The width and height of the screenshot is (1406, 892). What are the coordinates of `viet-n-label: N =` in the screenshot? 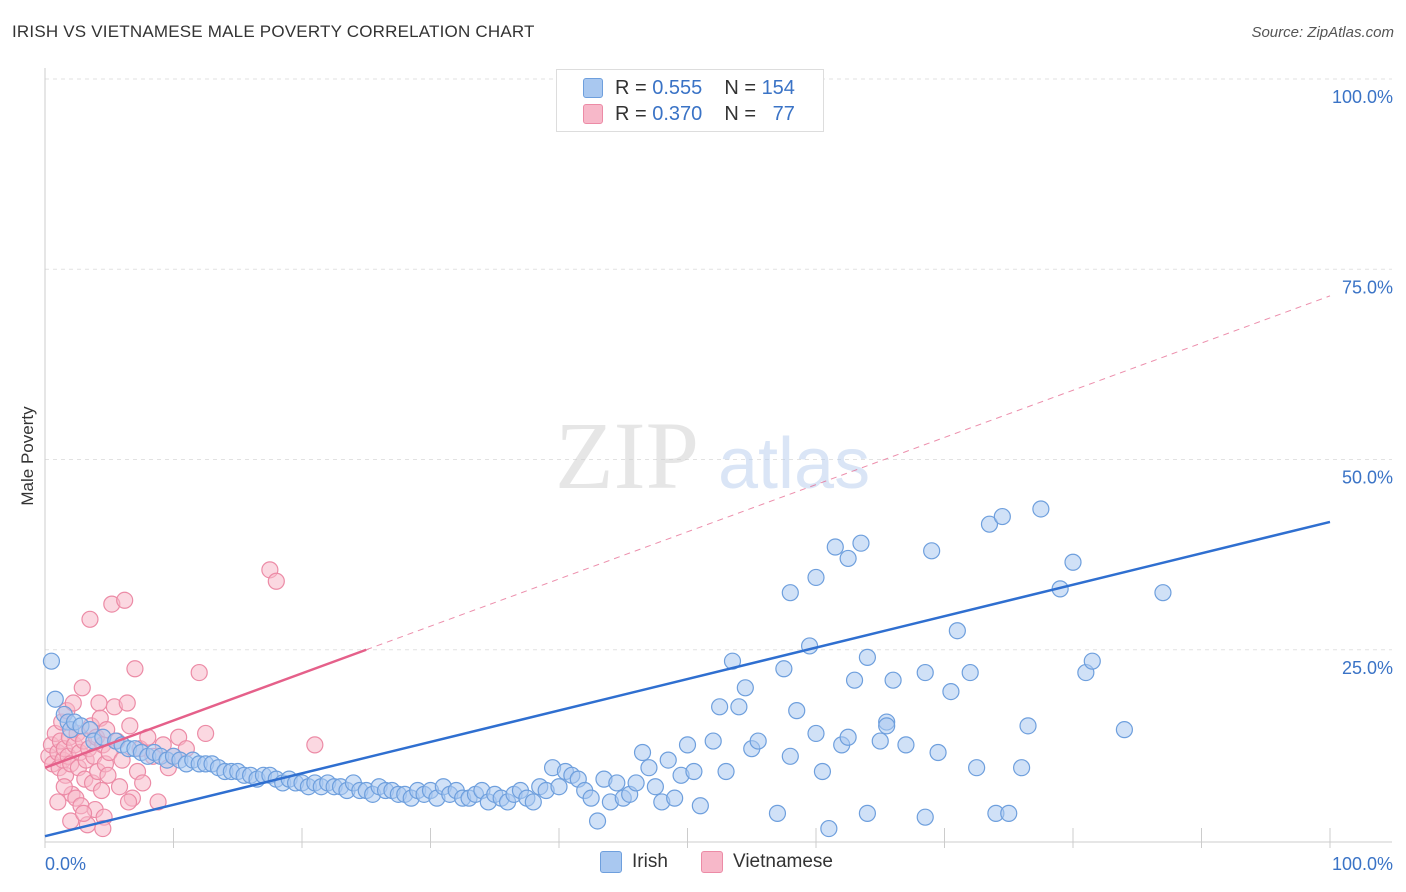 It's located at (740, 113).